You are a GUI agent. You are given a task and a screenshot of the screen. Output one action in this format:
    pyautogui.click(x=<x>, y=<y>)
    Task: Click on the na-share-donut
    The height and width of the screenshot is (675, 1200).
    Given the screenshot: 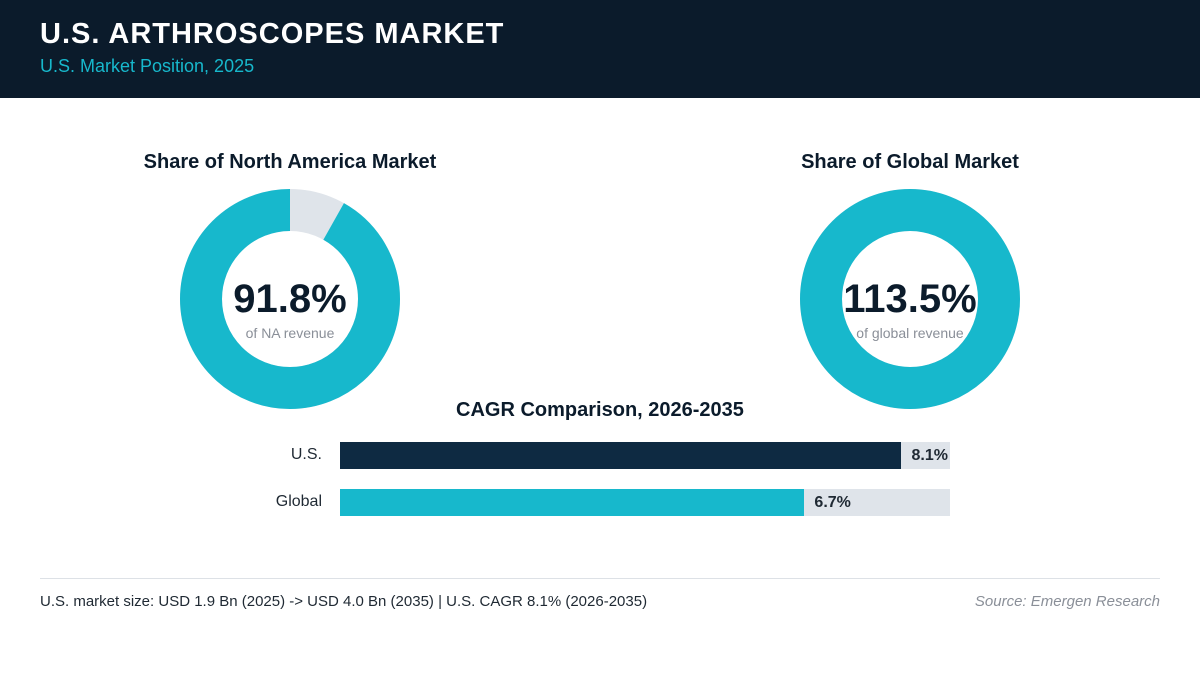 What is the action you would take?
    pyautogui.click(x=290, y=299)
    